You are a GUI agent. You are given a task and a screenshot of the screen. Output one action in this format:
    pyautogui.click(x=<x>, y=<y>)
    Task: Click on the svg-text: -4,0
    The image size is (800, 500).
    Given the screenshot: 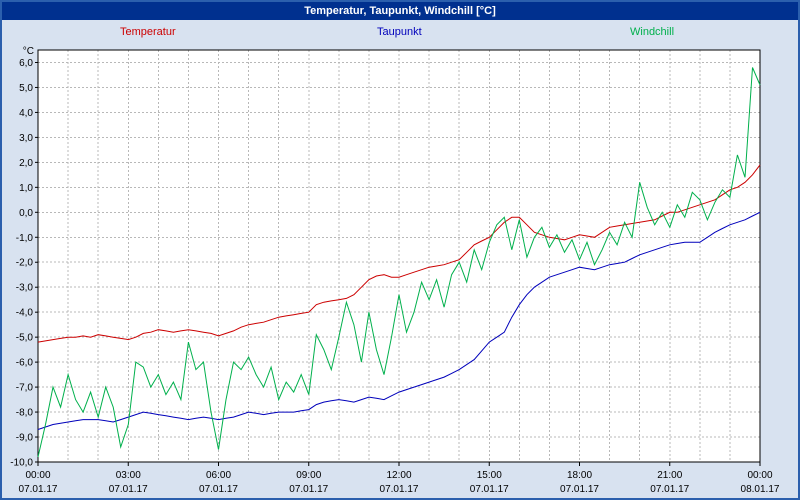 What is the action you would take?
    pyautogui.click(x=25, y=313)
    